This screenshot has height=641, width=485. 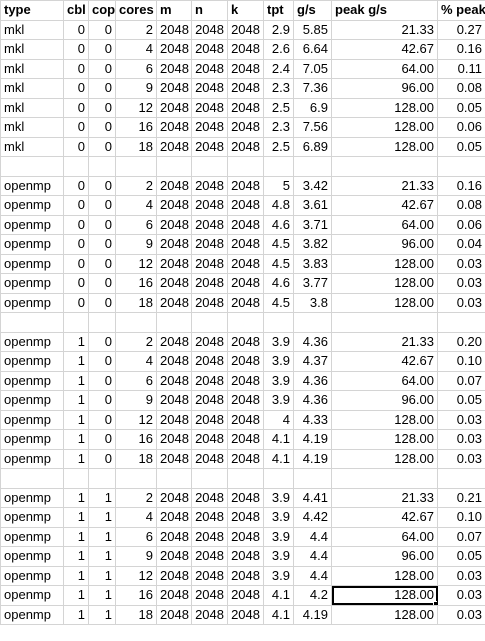 What do you see at coordinates (461, 322) in the screenshot?
I see `cell-pct-peak` at bounding box center [461, 322].